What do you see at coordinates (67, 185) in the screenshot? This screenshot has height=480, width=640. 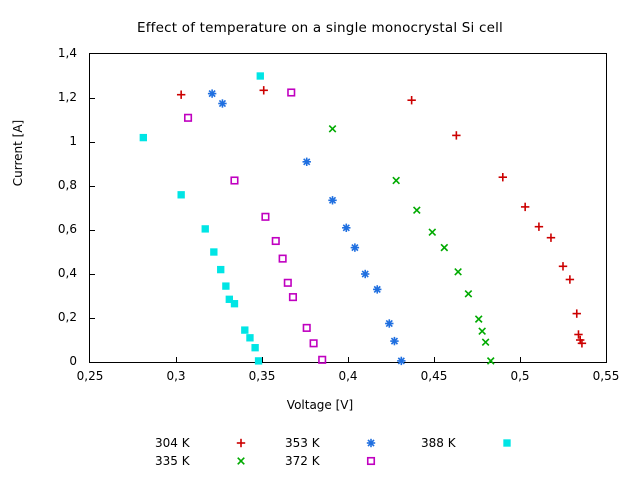 I see `y-tick-label: 0,8` at bounding box center [67, 185].